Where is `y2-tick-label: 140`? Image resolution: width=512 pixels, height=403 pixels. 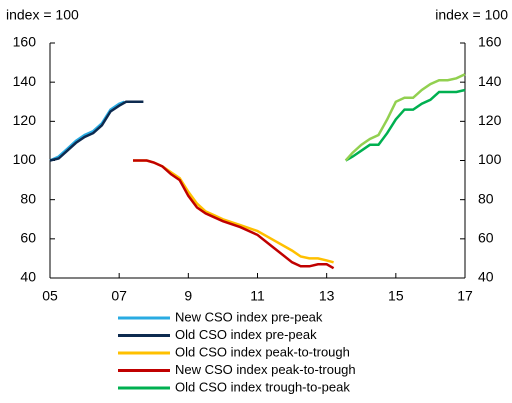 y2-tick-label: 140 is located at coordinates (490, 81).